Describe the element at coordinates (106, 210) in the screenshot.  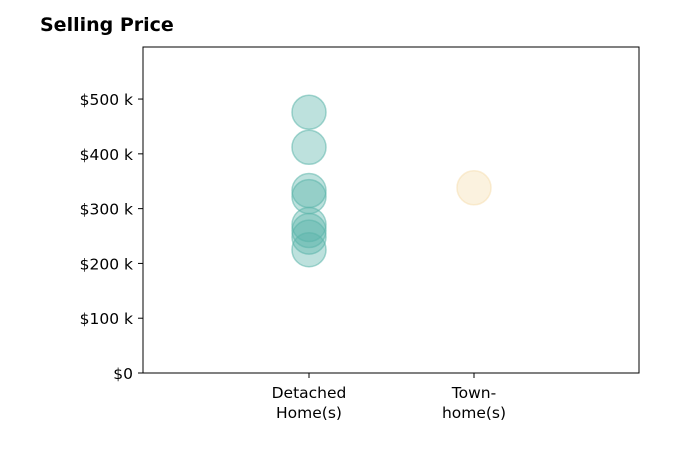
I see `y-tick-label: $300 k` at that location.